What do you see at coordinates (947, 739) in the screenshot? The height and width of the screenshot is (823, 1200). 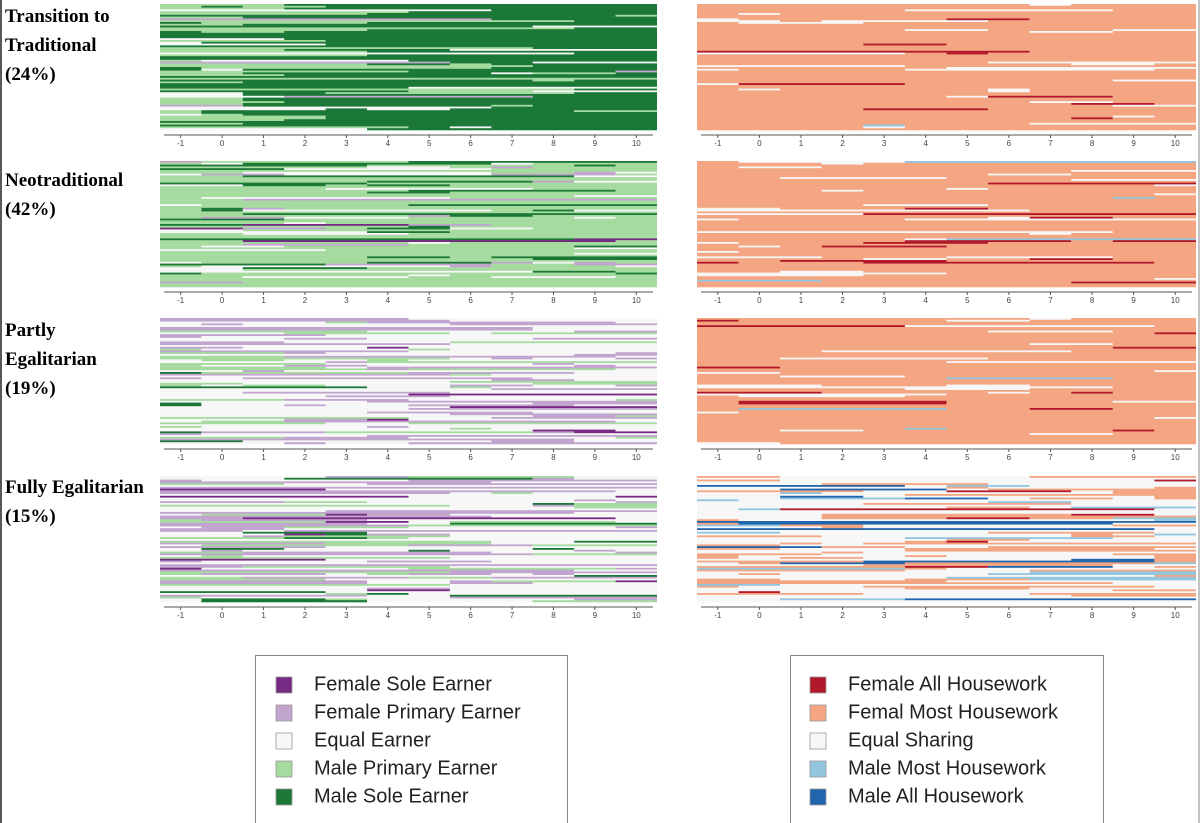 I see `legend-box` at bounding box center [947, 739].